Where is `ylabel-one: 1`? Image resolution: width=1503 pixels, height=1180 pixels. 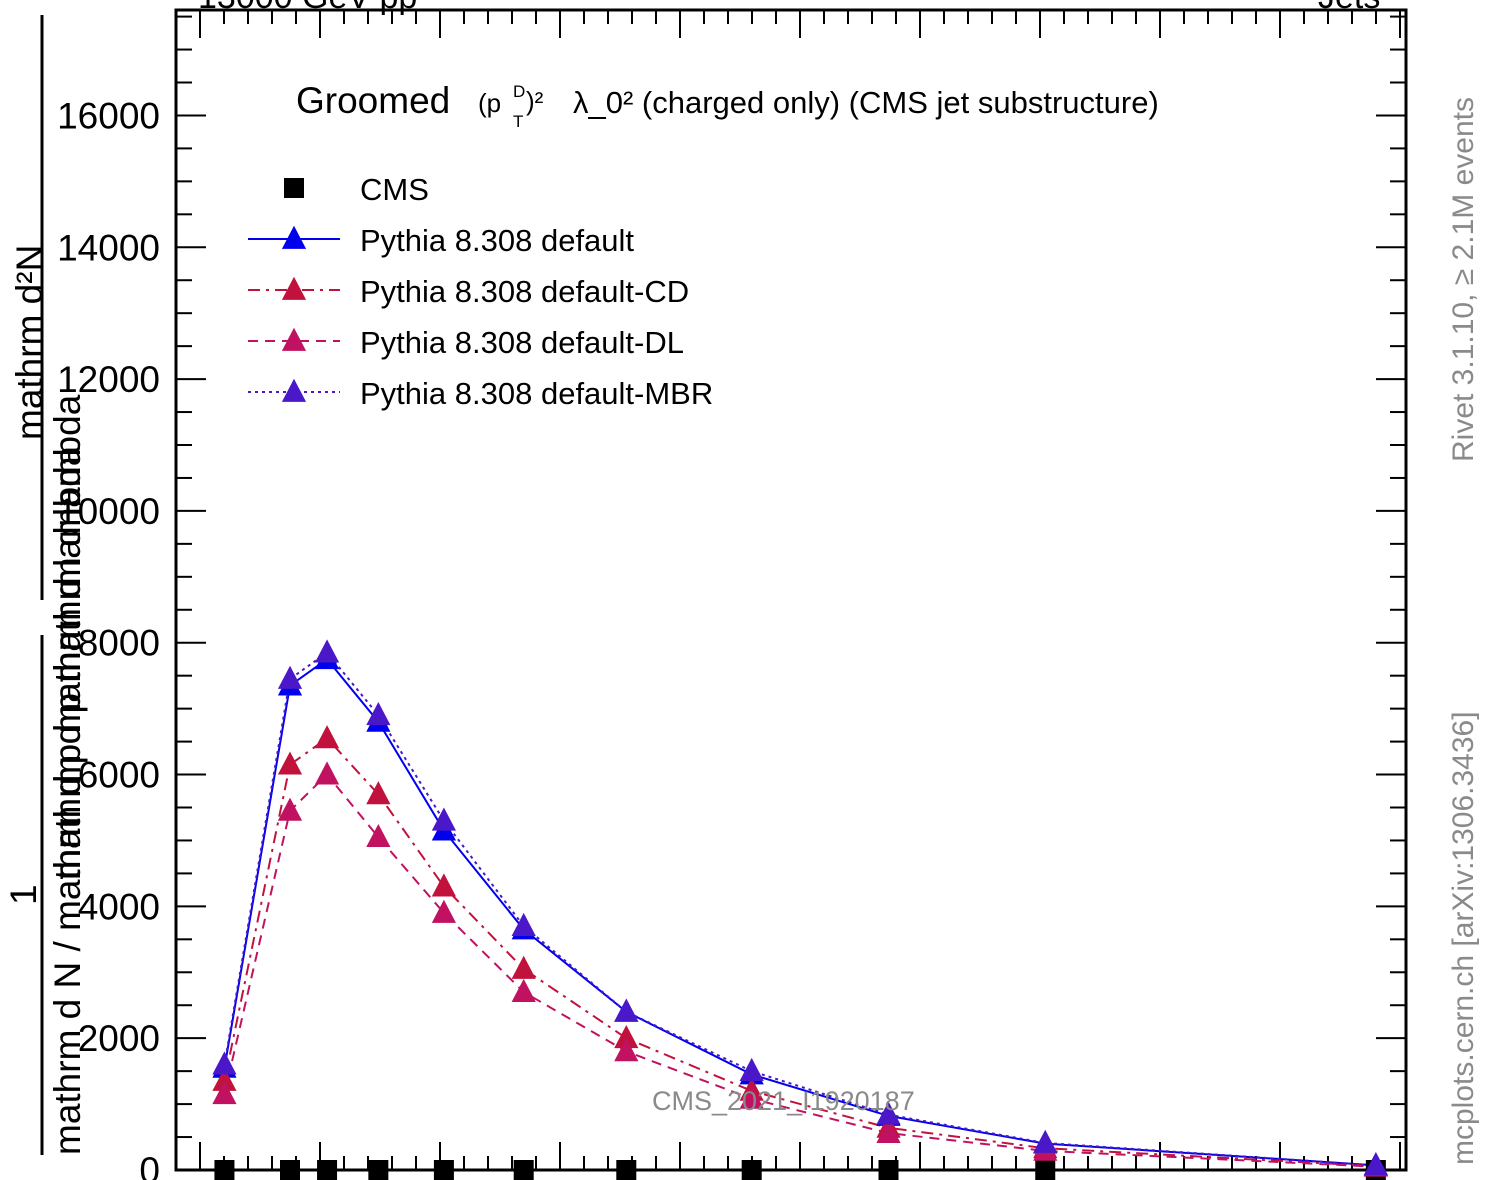
ylabel-one: 1 is located at coordinates (23, 894).